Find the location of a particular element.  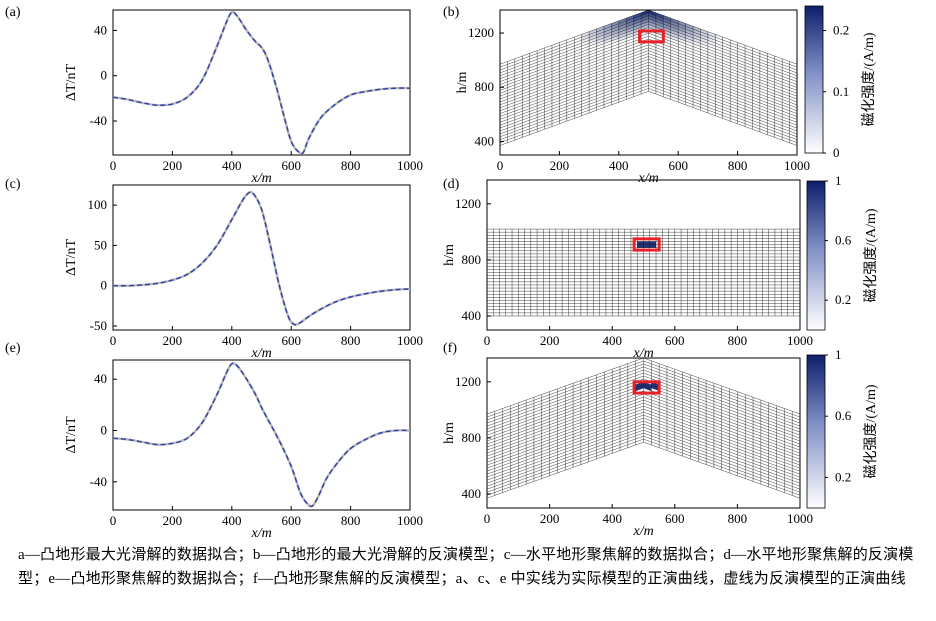

panel-label: (e) is located at coordinates (13, 348).